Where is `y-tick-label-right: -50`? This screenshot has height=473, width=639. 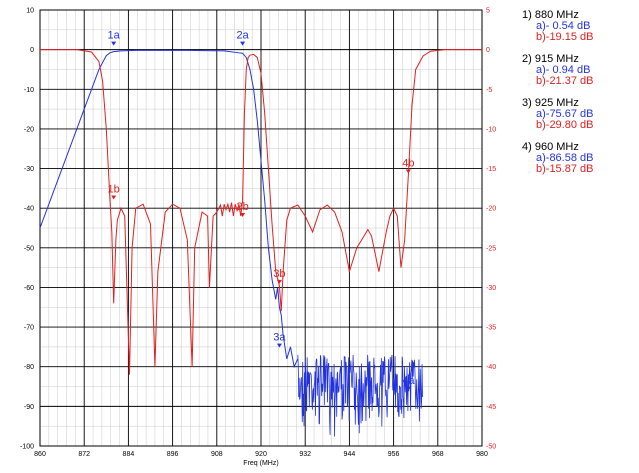
y-tick-label-right: -50 is located at coordinates (491, 447).